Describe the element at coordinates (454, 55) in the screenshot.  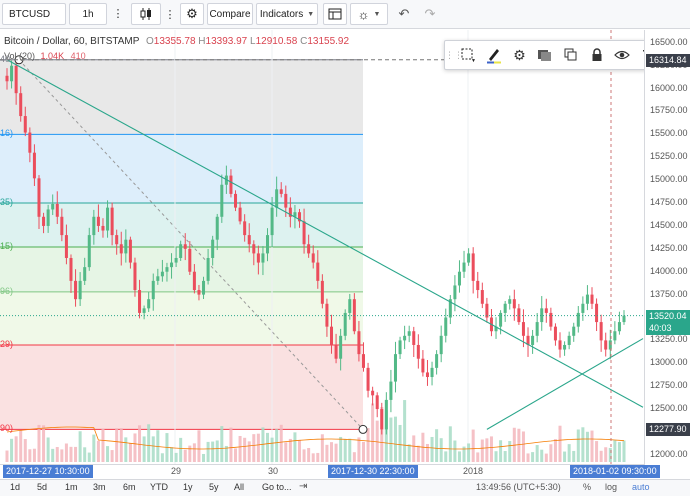
I see `drag-handle-icon: ⋮⋮` at that location.